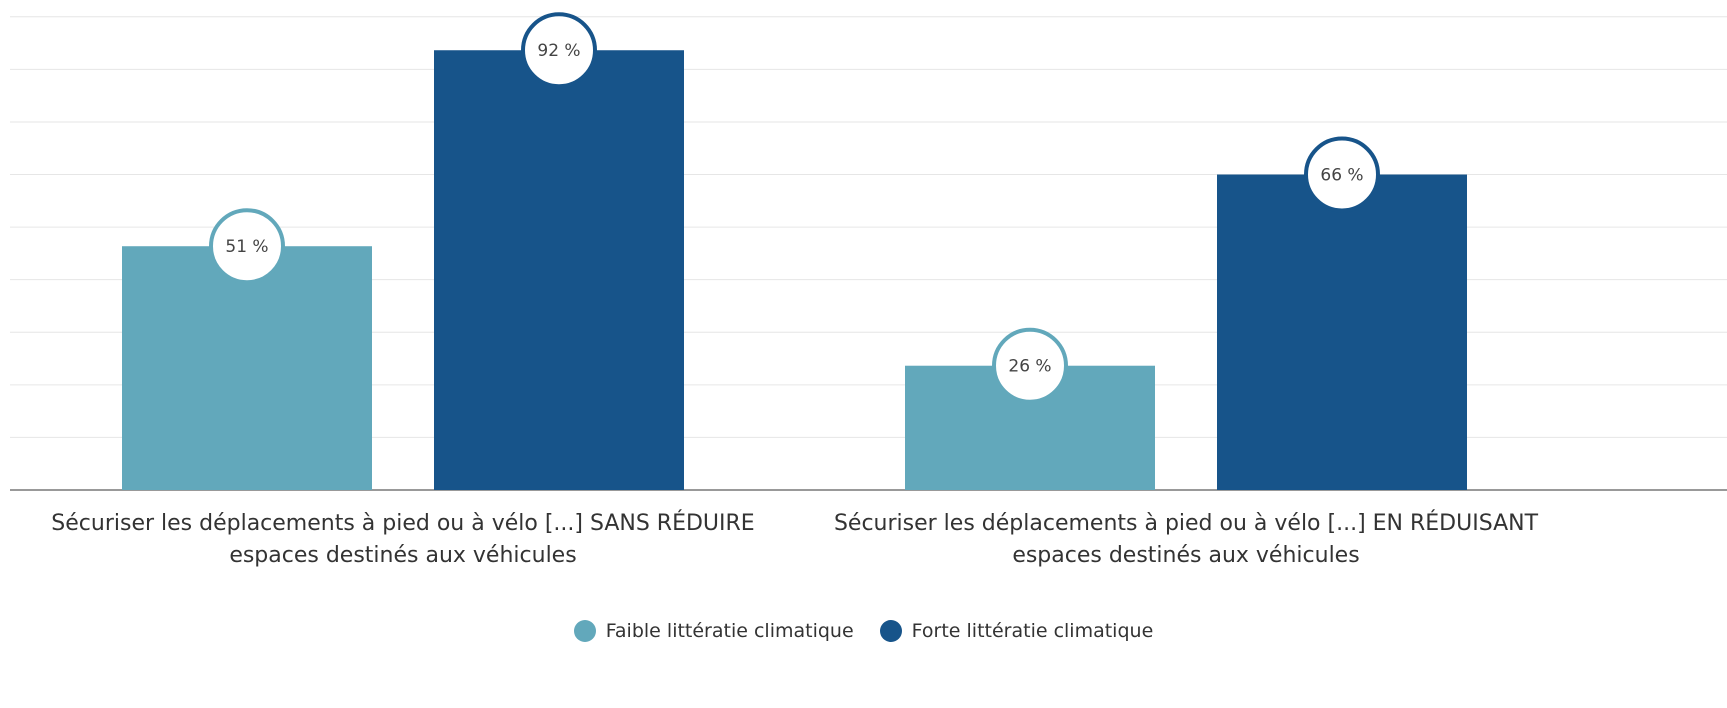 This screenshot has height=708, width=1727. Describe the element at coordinates (1032, 631) in the screenshot. I see `legend-label: Forte littératie climatique` at that location.